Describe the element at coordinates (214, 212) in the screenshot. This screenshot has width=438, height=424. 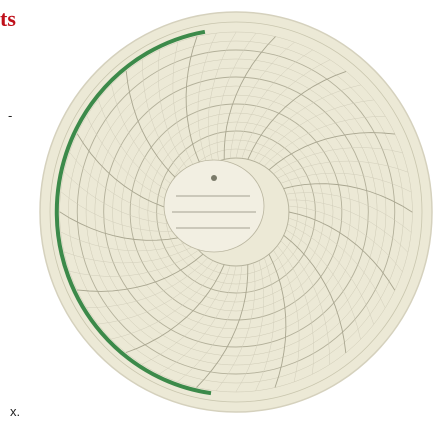
I see `label-lines` at that location.